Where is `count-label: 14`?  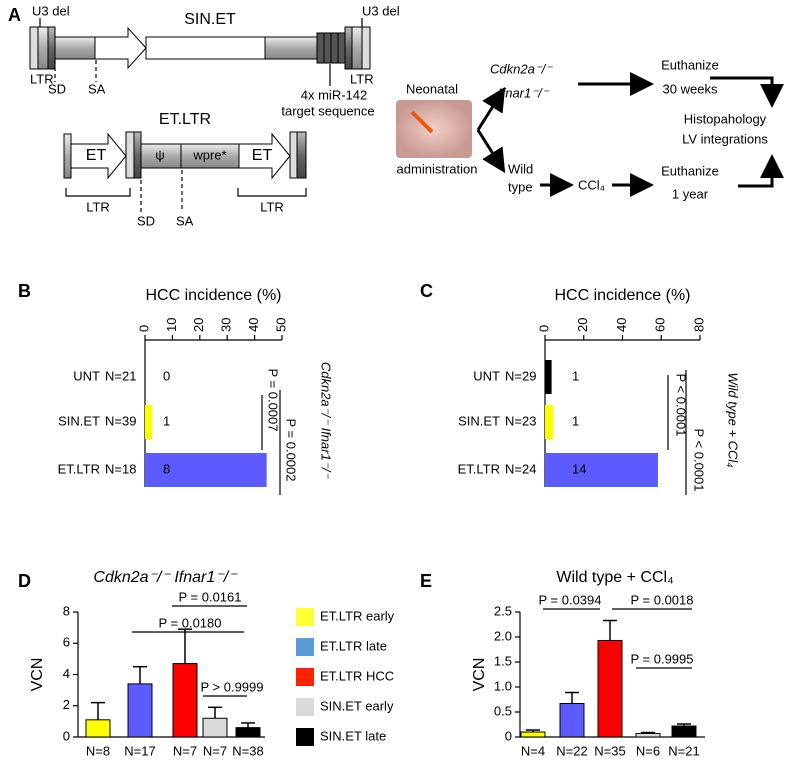
count-label: 14 is located at coordinates (579, 468).